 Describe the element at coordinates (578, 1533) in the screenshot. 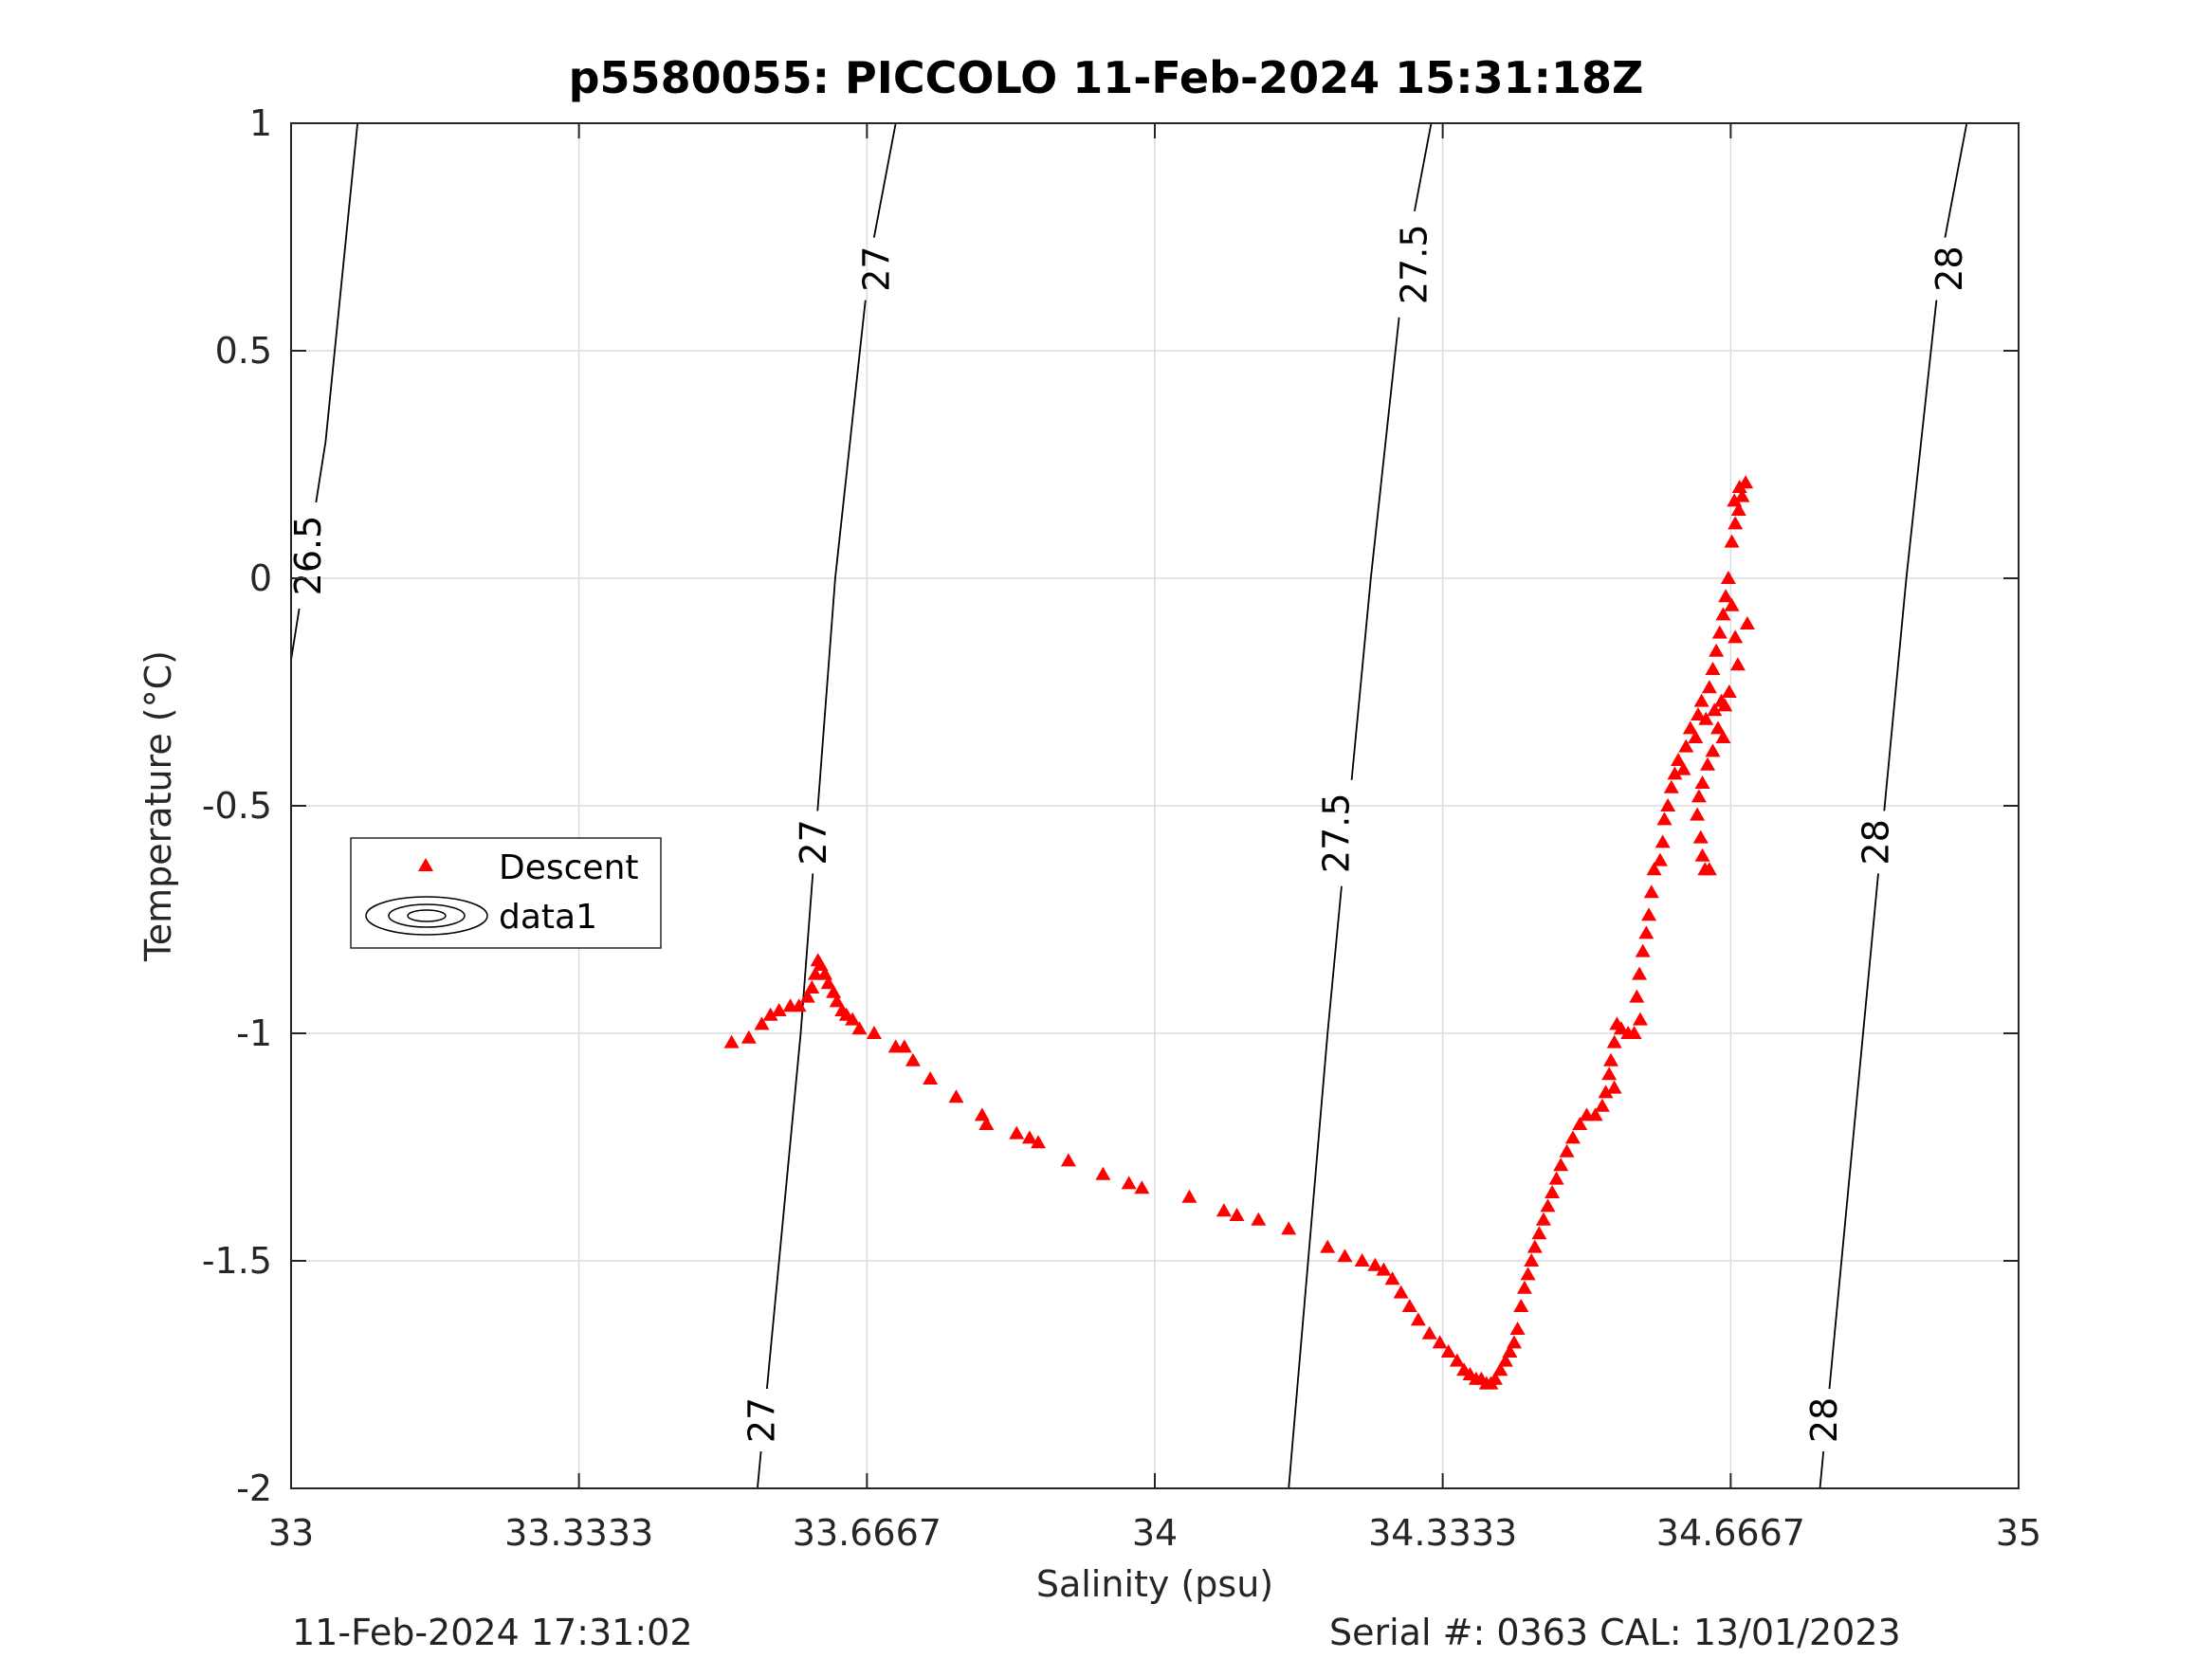

I see `x-tick-label: 33.3333` at that location.